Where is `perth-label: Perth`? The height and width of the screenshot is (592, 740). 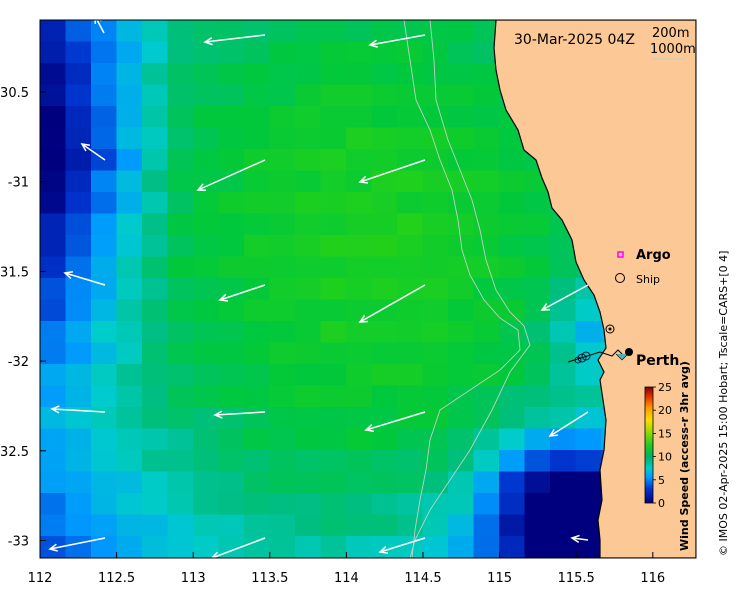 perth-label: Perth is located at coordinates (657, 361).